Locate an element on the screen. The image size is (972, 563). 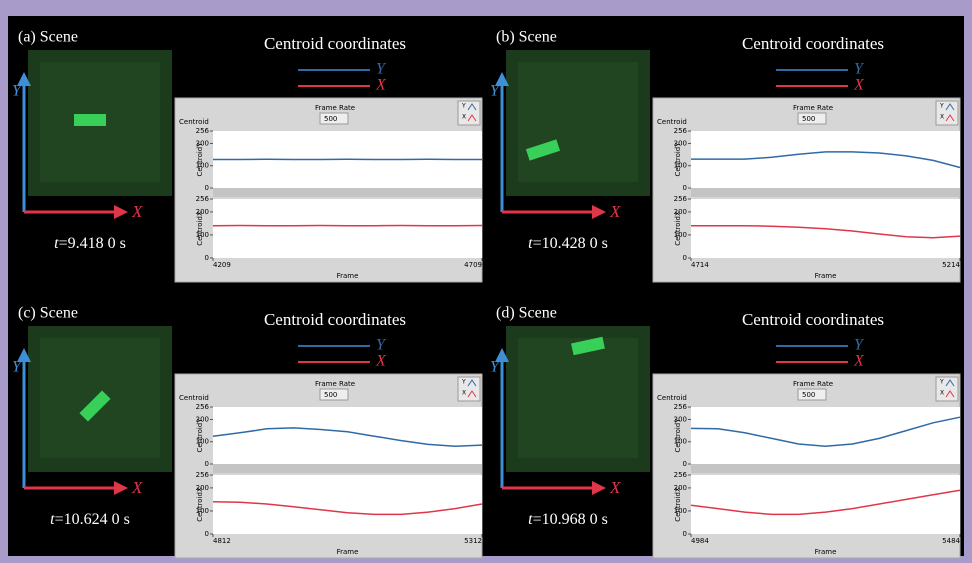
x-tick-label: 4209 is located at coordinates (222, 265).